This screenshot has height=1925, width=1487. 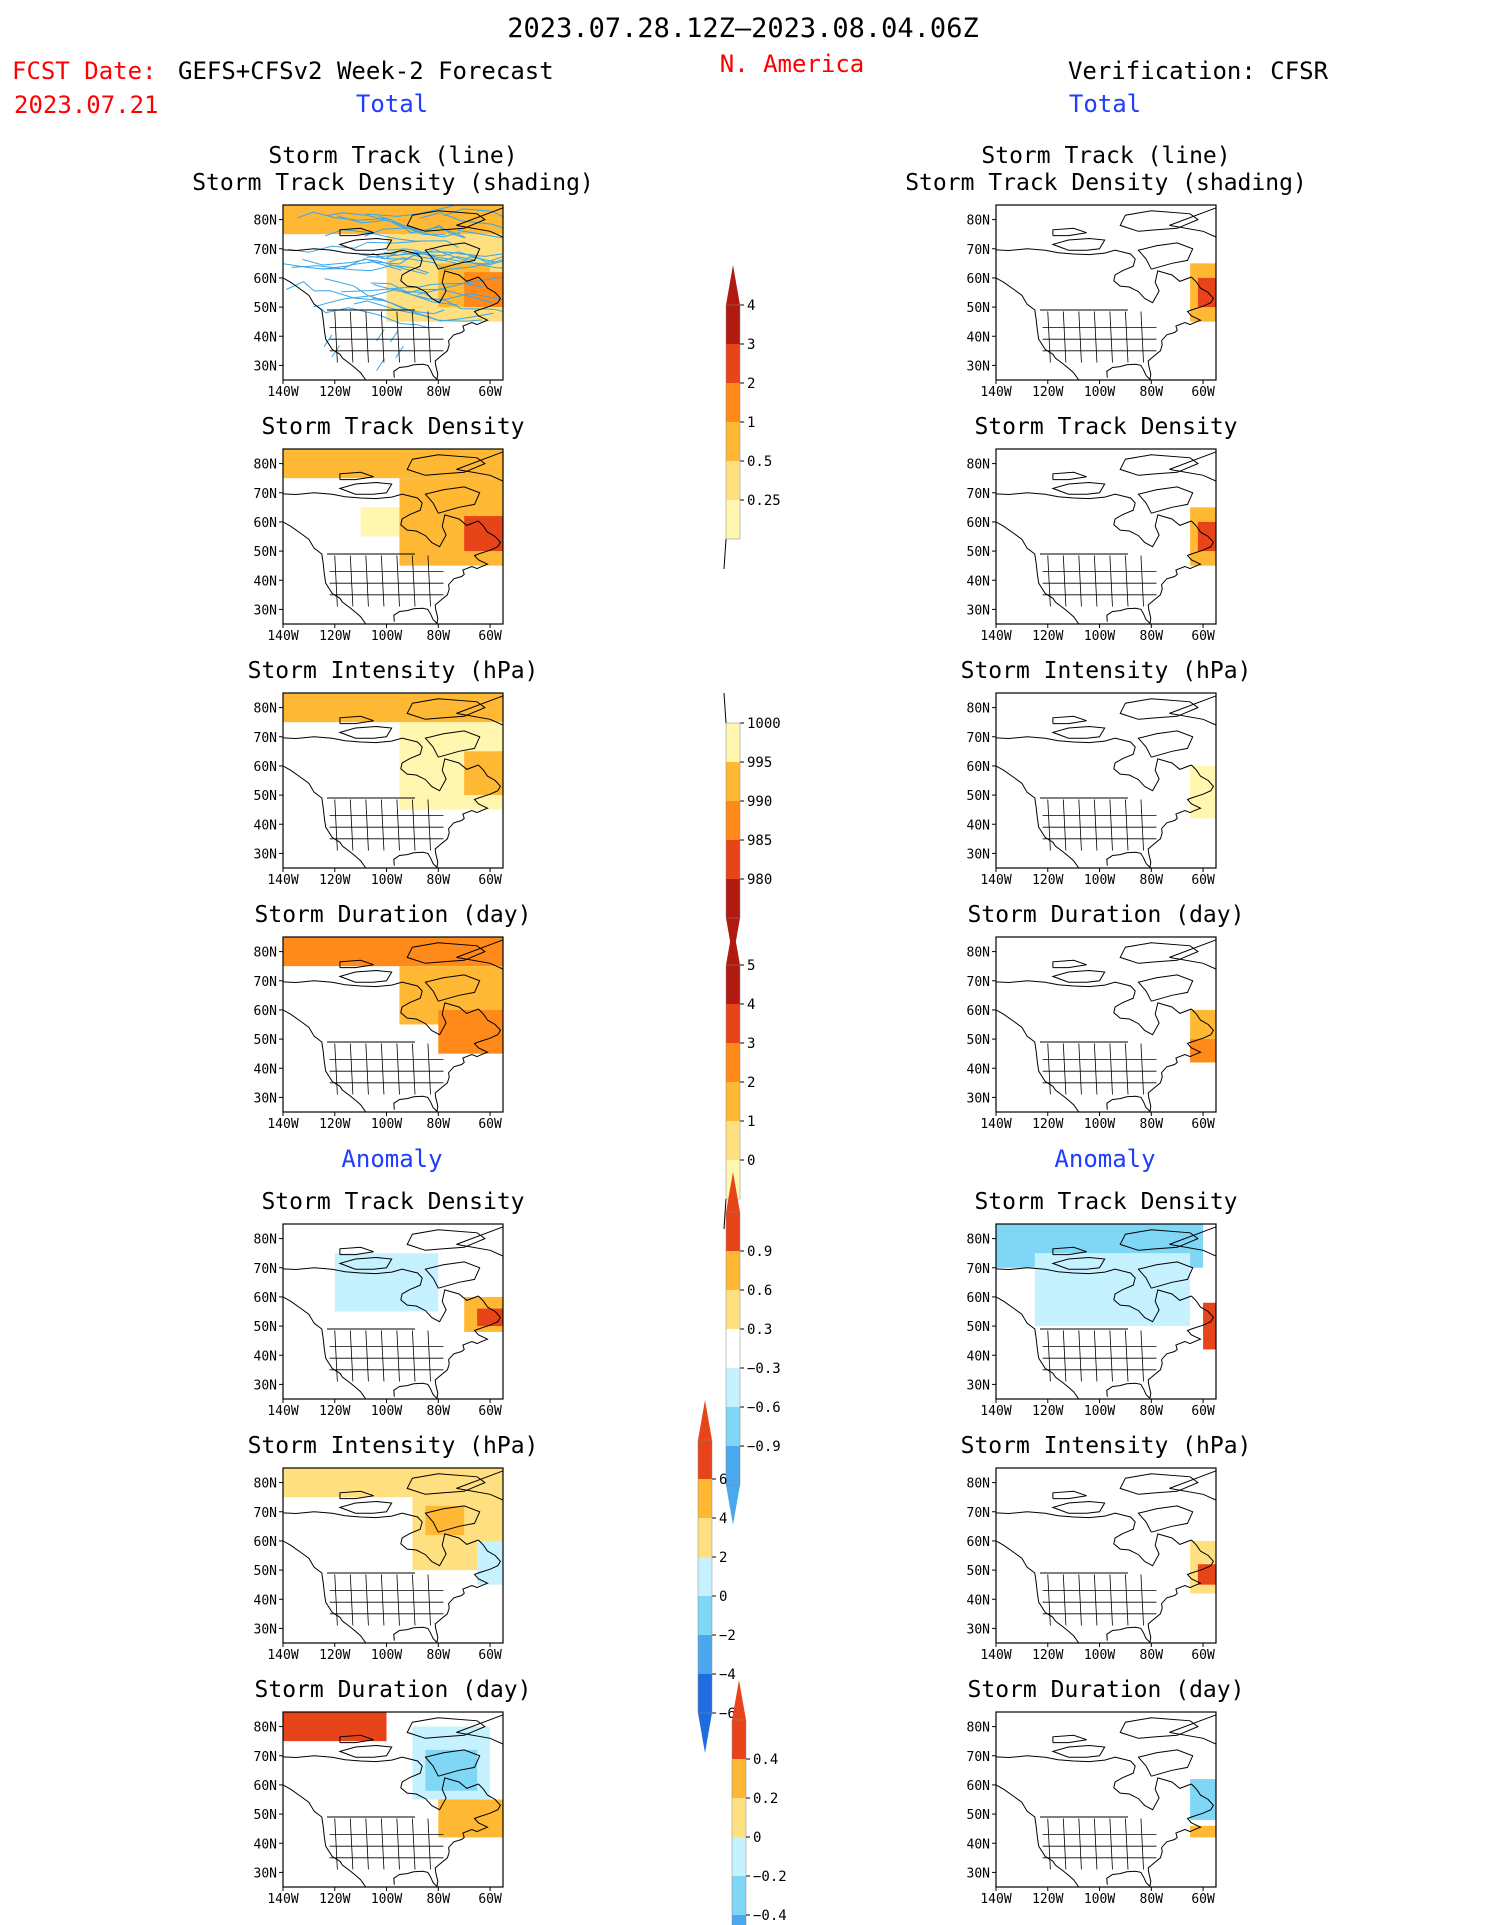 What do you see at coordinates (751, 384) in the screenshot?
I see `colorbar-label: 2` at bounding box center [751, 384].